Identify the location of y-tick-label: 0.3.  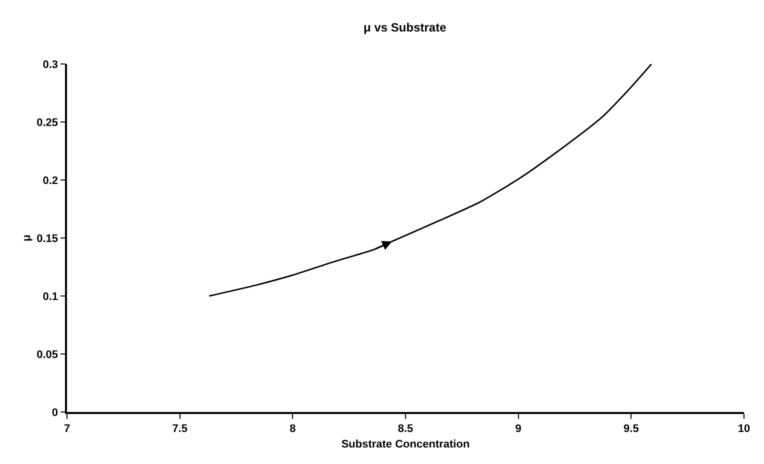
(50, 64).